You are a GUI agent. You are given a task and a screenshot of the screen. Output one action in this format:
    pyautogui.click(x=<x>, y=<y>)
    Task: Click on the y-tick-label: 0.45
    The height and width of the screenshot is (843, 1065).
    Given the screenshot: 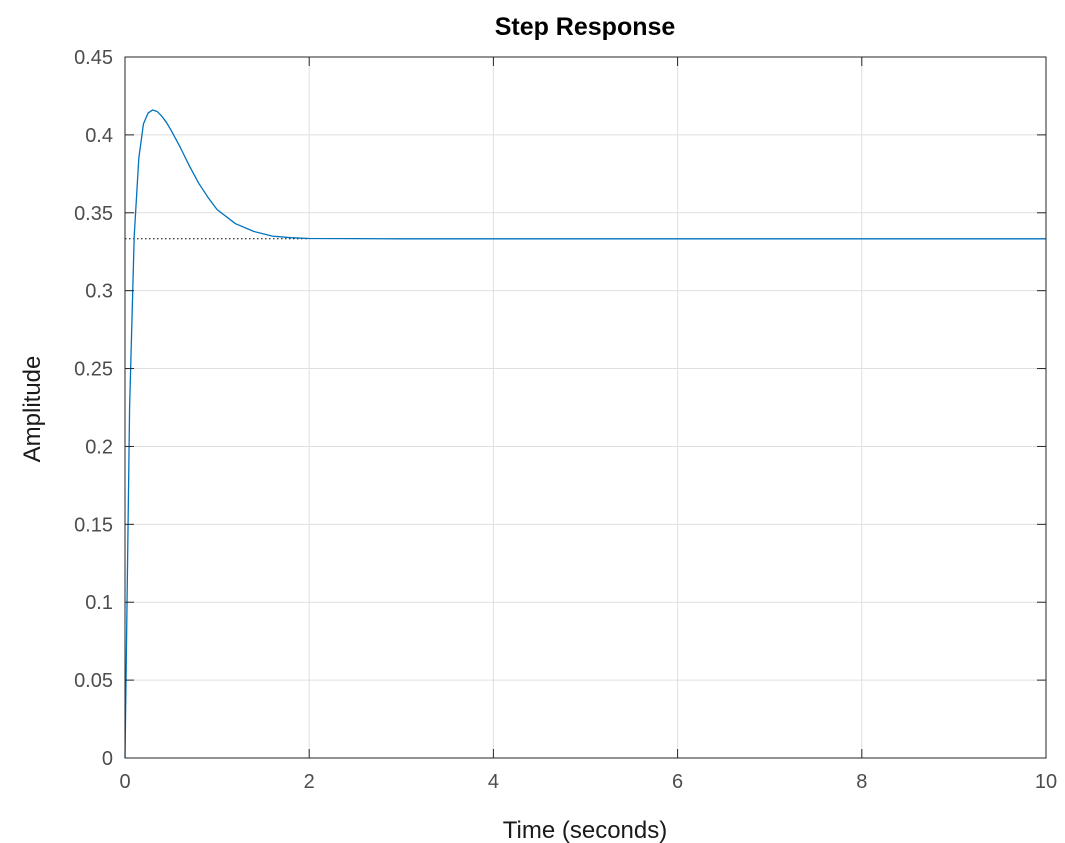 What is the action you would take?
    pyautogui.click(x=93, y=58)
    